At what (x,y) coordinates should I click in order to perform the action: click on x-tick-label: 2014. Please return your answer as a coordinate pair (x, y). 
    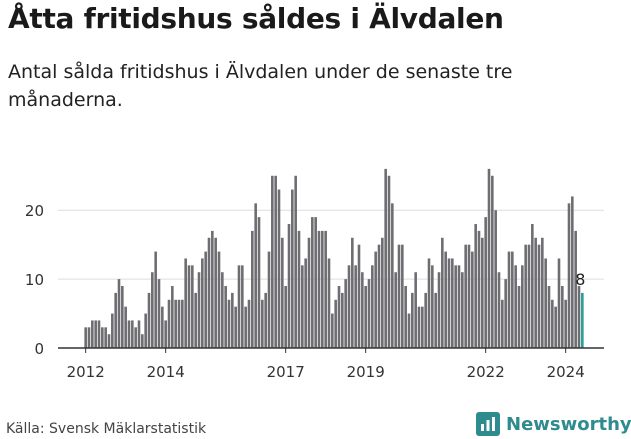
    Looking at the image, I should click on (166, 372).